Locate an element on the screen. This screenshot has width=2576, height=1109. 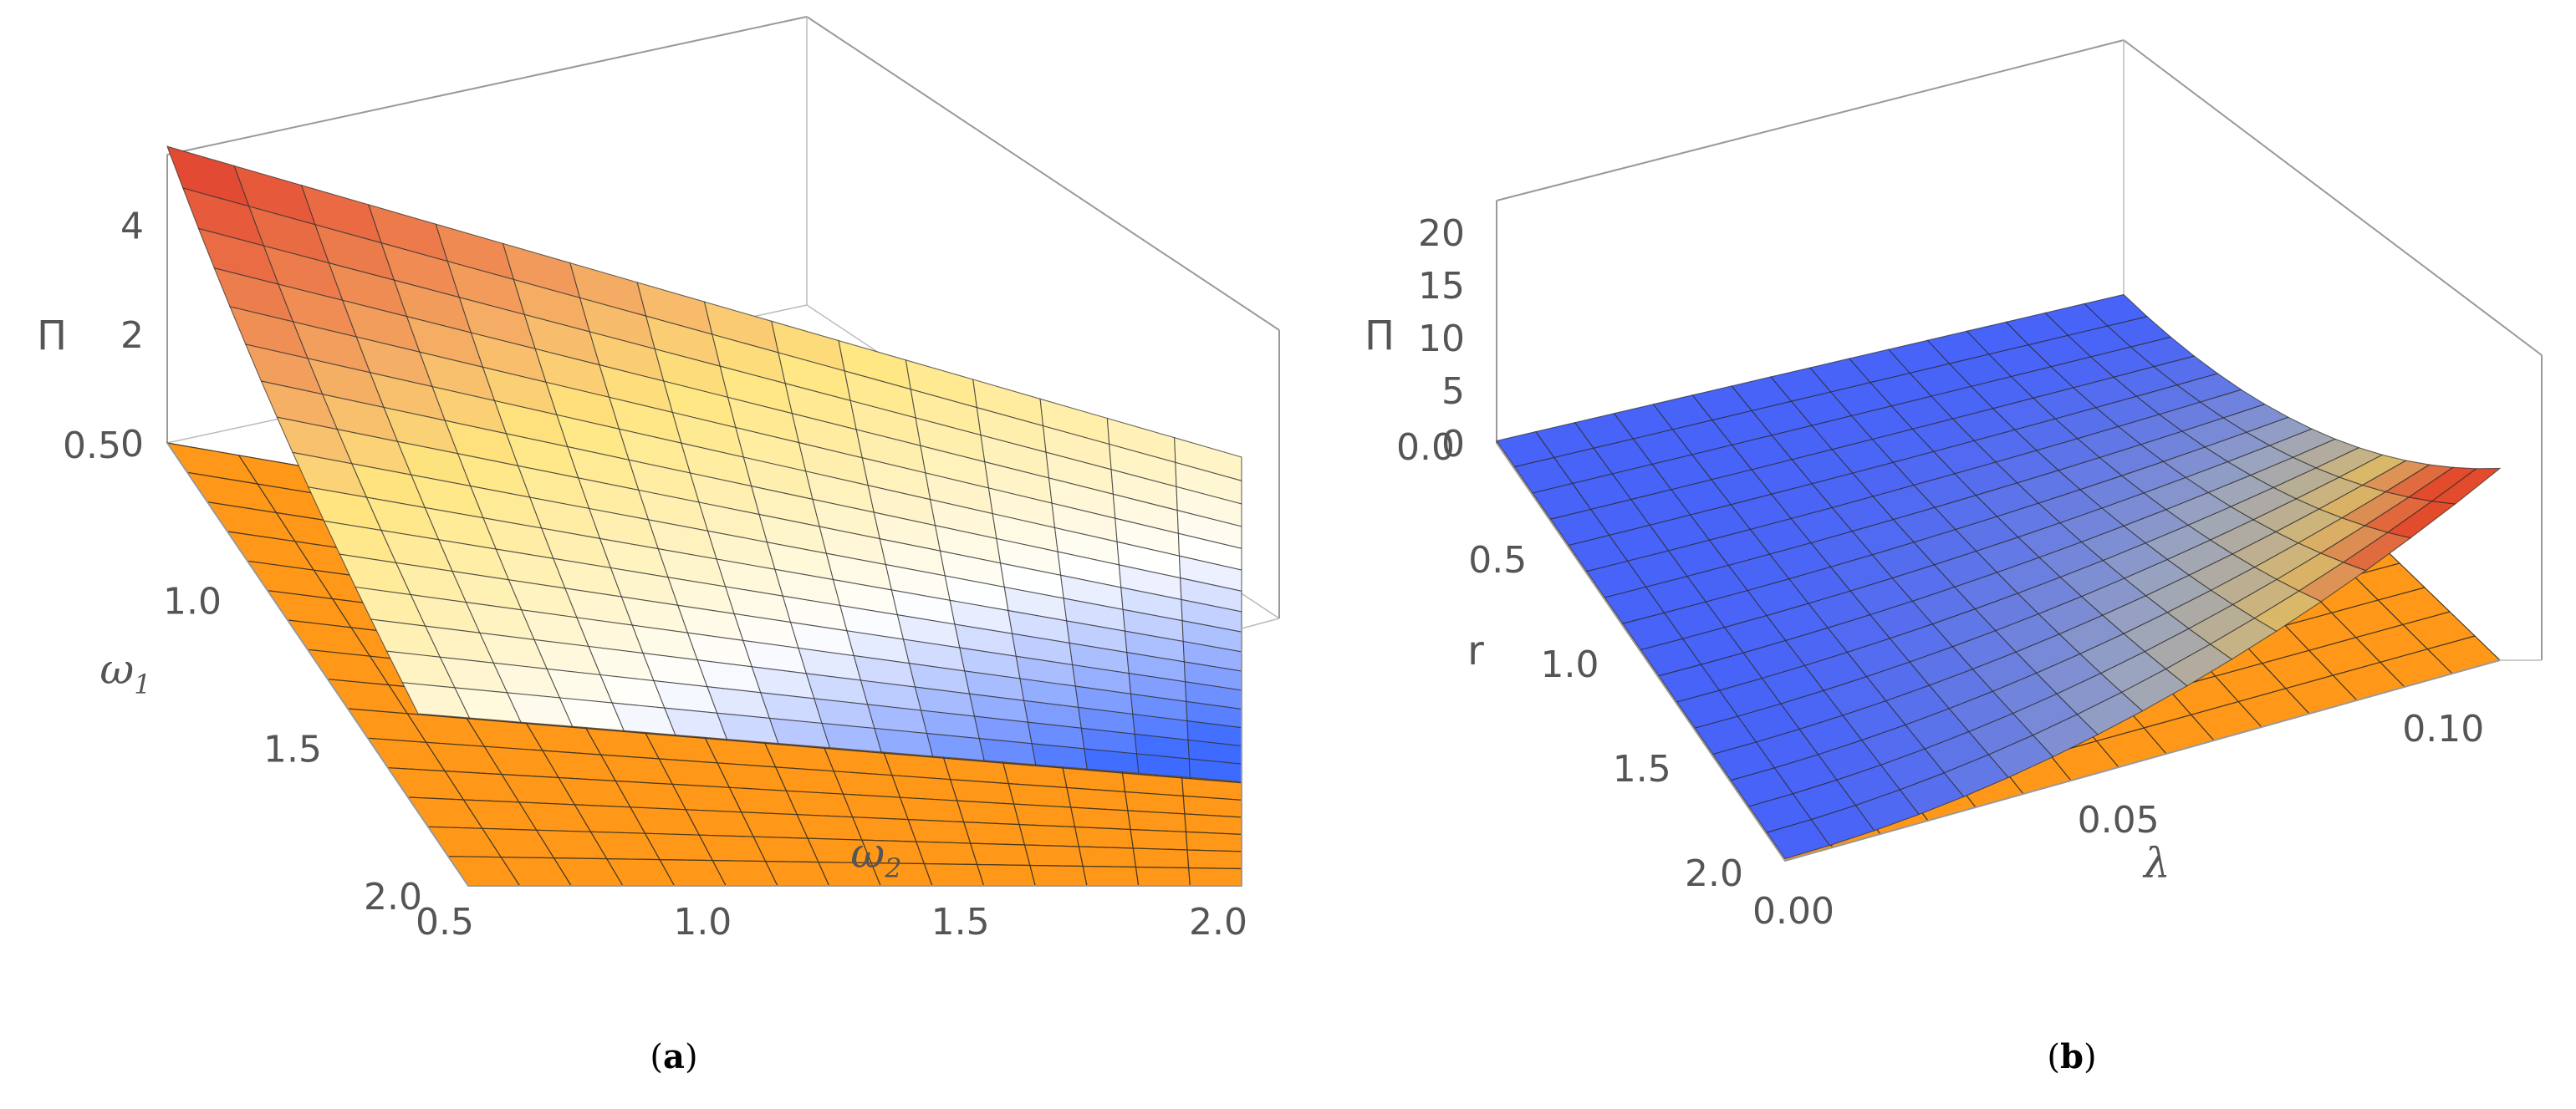
x-axis-label: r is located at coordinates (1475, 651).